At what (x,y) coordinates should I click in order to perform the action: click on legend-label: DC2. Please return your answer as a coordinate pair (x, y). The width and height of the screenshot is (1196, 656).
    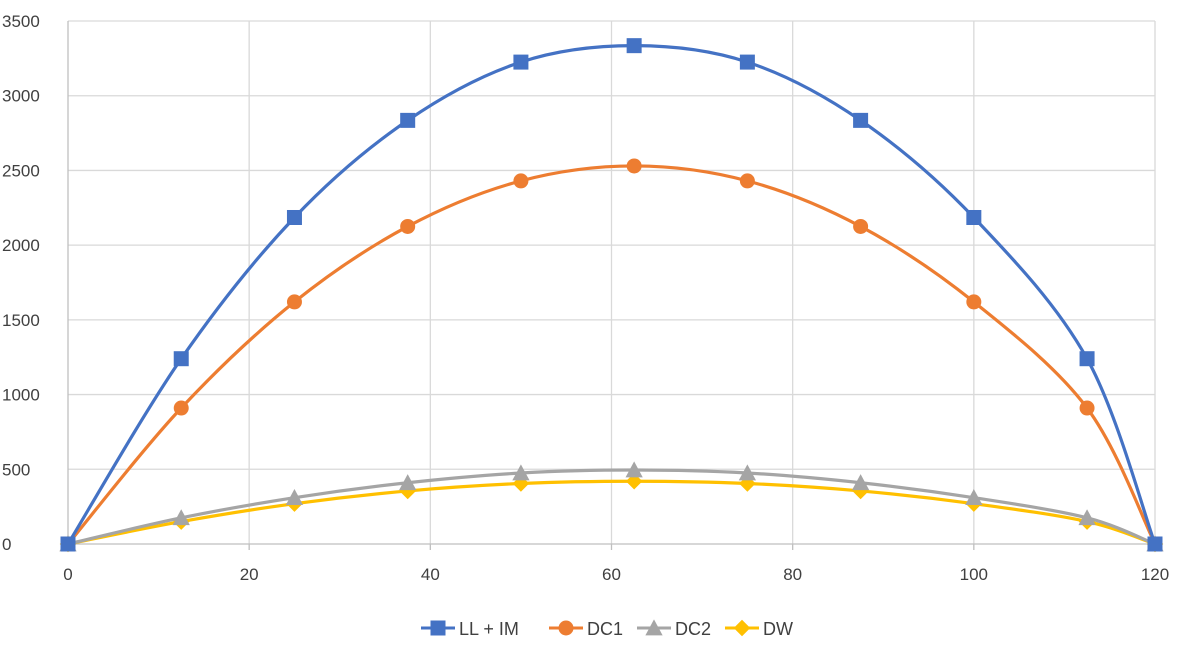
    Looking at the image, I should click on (693, 629).